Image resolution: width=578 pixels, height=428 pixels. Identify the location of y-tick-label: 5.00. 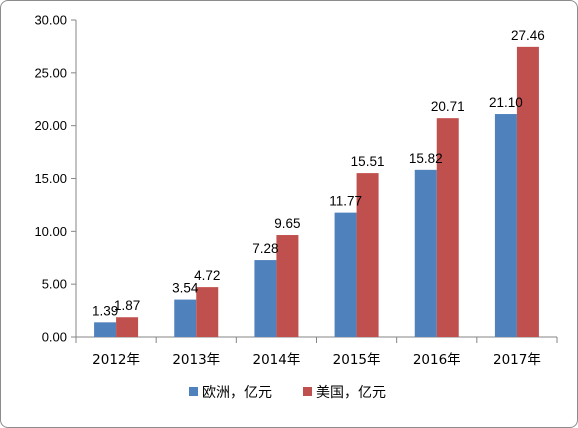
(54, 284).